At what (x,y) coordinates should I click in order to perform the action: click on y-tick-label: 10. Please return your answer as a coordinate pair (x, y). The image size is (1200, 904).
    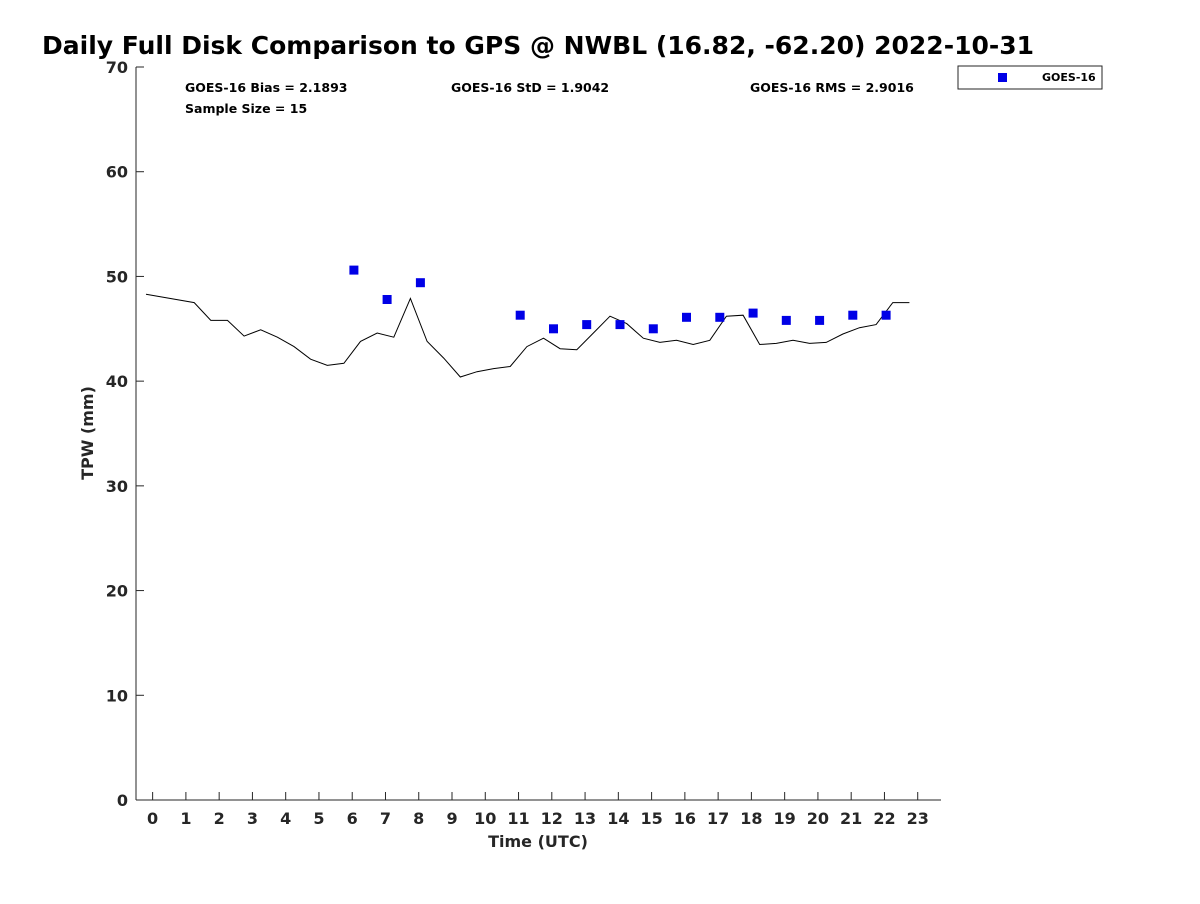
    Looking at the image, I should click on (117, 695).